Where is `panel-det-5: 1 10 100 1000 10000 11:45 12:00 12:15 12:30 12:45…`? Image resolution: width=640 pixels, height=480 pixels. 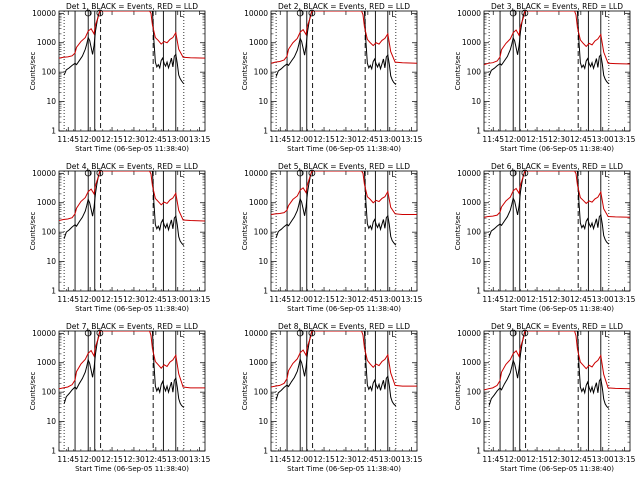
panel-det-5: 1 10 100 1000 10000 11:45 12:00 12:15 12:30 12:45… is located at coordinates (332, 237).